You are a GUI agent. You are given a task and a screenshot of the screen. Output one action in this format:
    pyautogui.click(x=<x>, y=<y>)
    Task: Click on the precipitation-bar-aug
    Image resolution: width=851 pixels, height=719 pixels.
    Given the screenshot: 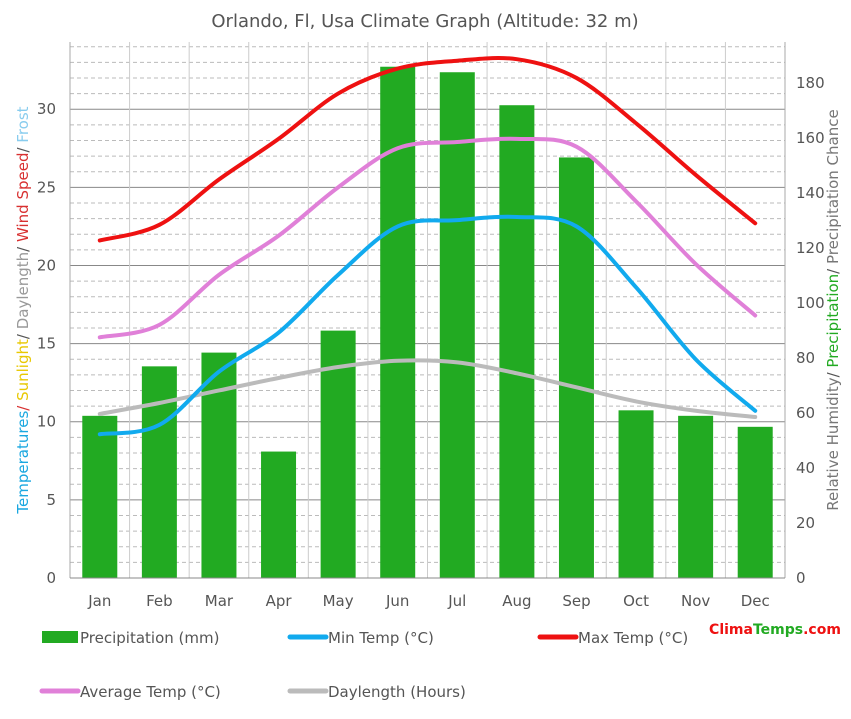 What is the action you would take?
    pyautogui.click(x=517, y=341)
    